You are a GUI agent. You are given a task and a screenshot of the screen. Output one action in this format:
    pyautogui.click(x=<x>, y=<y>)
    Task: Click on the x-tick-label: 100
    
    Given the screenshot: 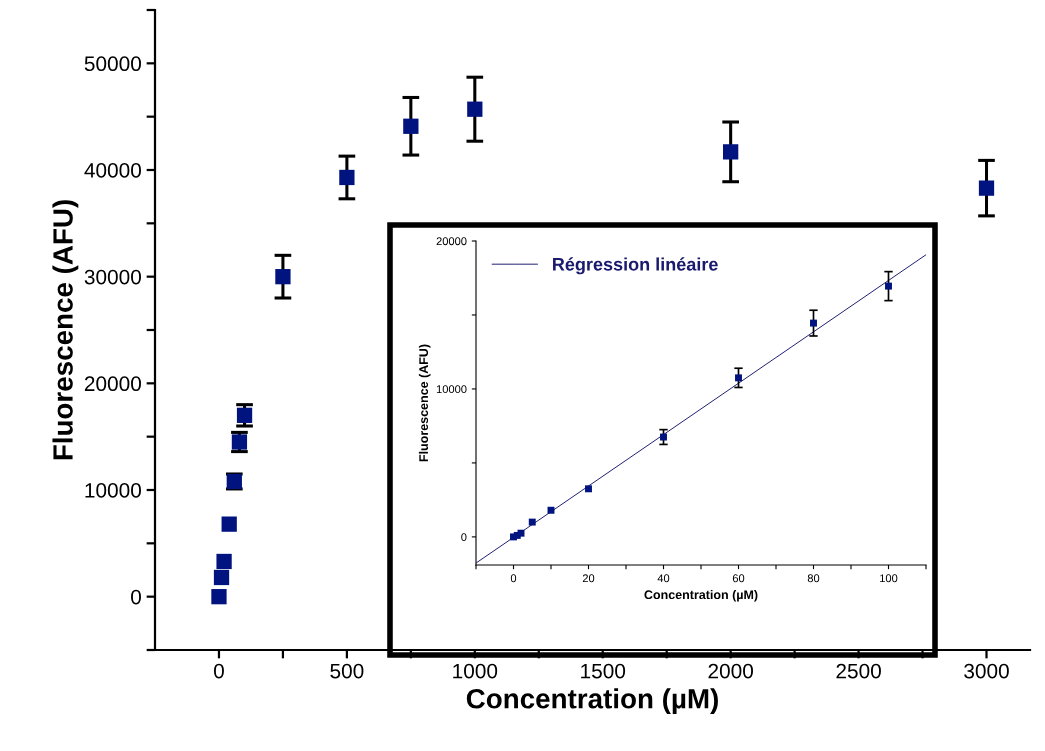 What is the action you would take?
    pyautogui.click(x=889, y=578)
    